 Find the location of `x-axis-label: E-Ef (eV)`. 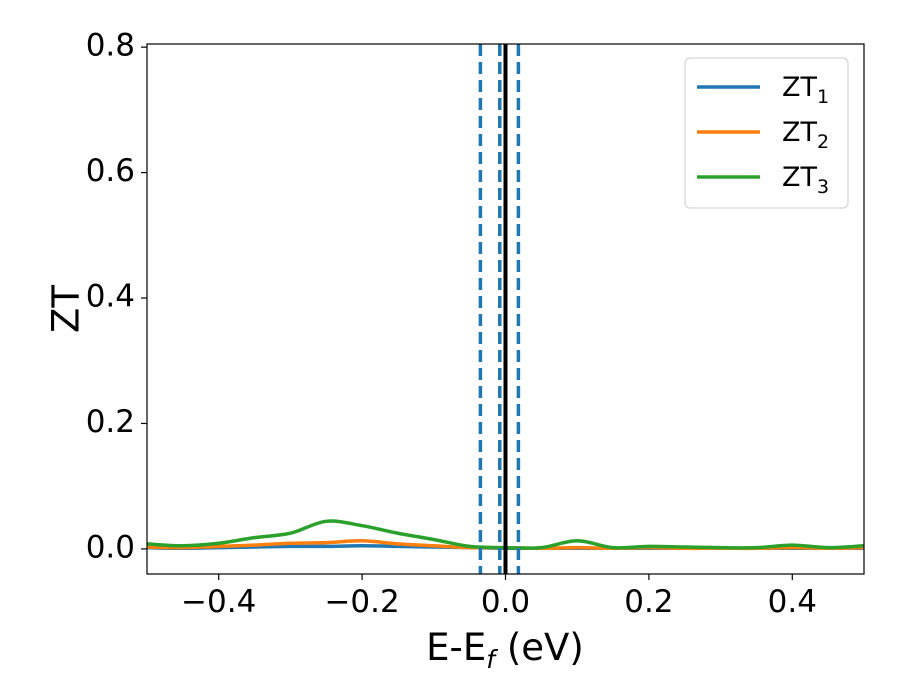

x-axis-label: E-Ef (eV) is located at coordinates (505, 650).